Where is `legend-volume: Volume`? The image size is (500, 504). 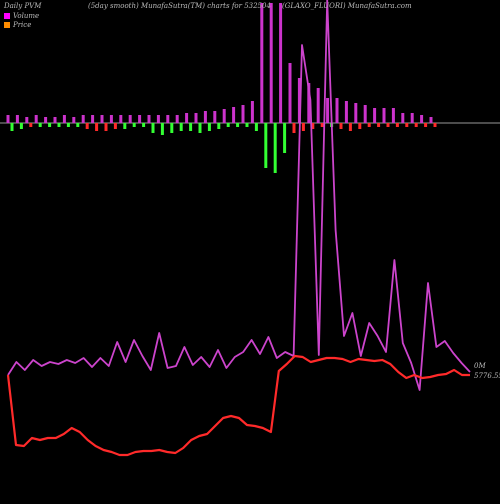
legend-volume: Volume is located at coordinates (21, 16).